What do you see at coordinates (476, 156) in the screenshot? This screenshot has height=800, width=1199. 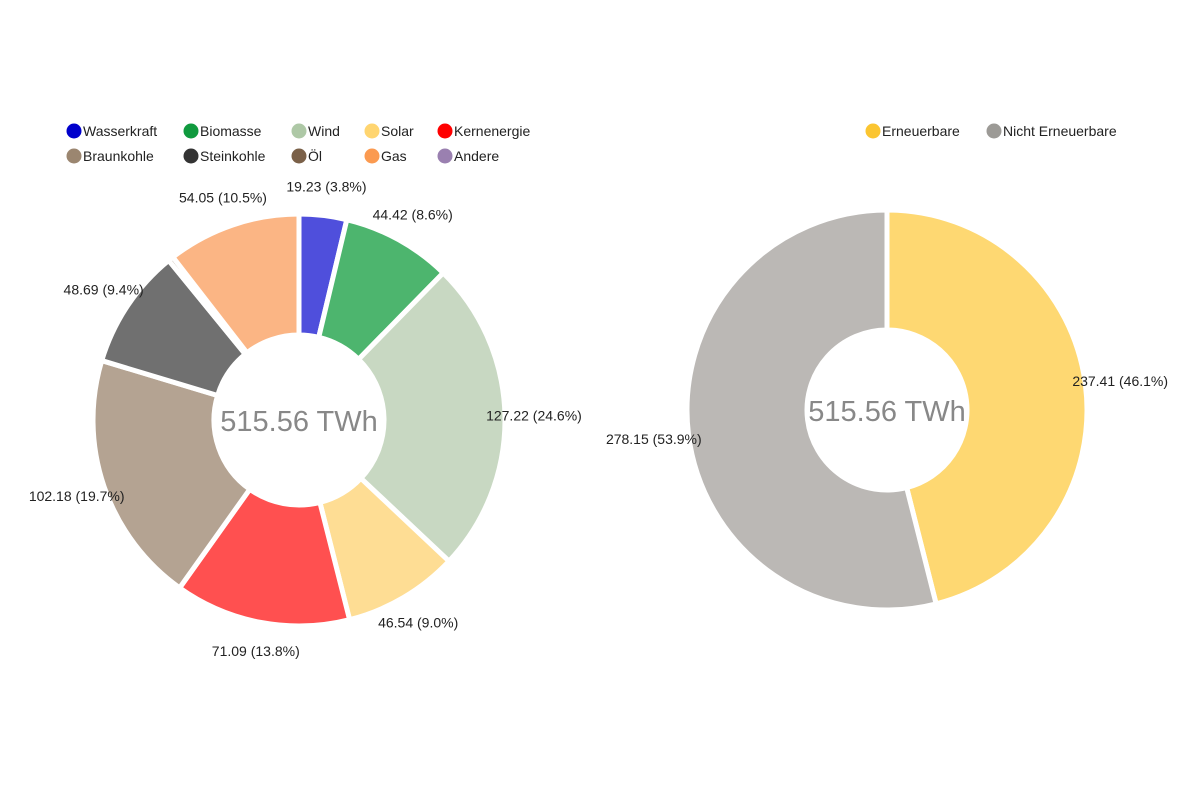 I see `legend-label: Andere` at bounding box center [476, 156].